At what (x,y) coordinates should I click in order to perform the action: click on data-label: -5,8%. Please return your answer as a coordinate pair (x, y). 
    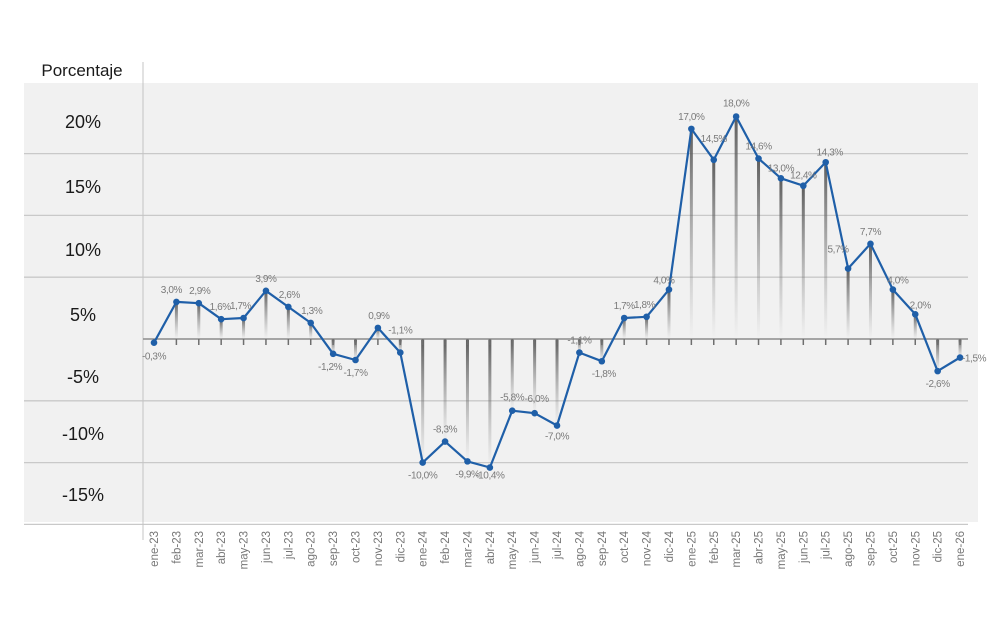
    Looking at the image, I should click on (512, 398).